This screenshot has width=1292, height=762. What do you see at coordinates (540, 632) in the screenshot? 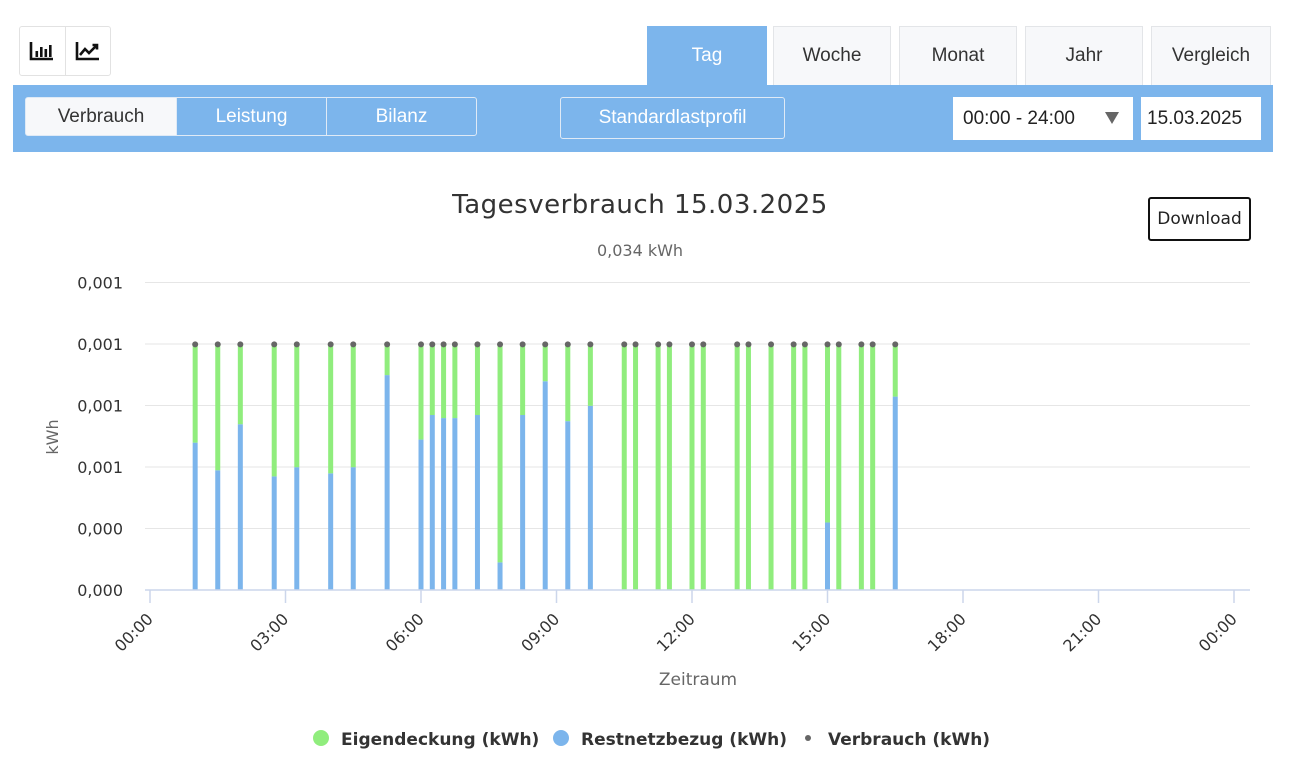
I see `x-tick-label: 09:00` at bounding box center [540, 632].